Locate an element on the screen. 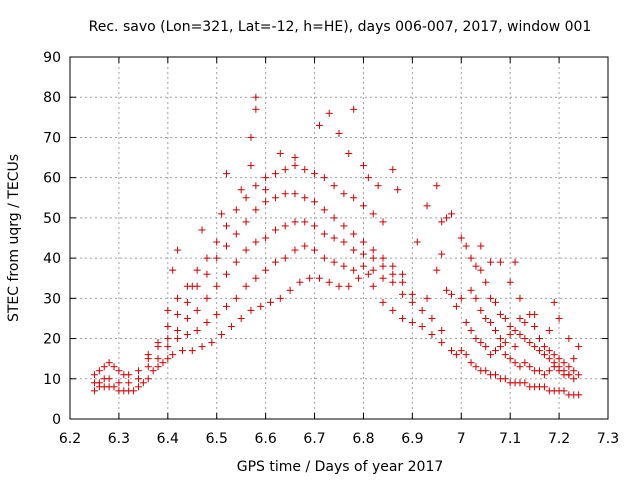  y-tick-label: 70 is located at coordinates (52, 138).